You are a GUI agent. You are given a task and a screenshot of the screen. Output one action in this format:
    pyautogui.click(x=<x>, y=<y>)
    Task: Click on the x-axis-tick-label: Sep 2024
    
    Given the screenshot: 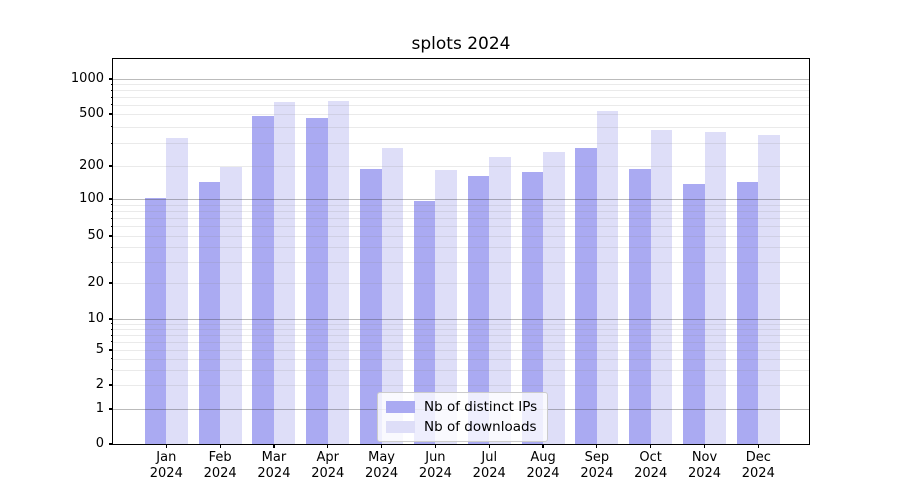 What is the action you would take?
    pyautogui.click(x=597, y=466)
    